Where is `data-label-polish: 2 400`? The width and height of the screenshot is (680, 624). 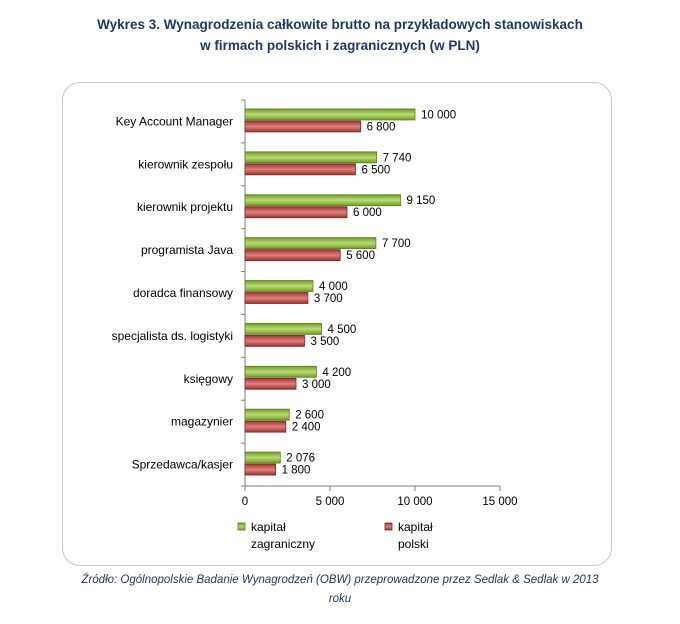
data-label-polish: 2 400 is located at coordinates (306, 428).